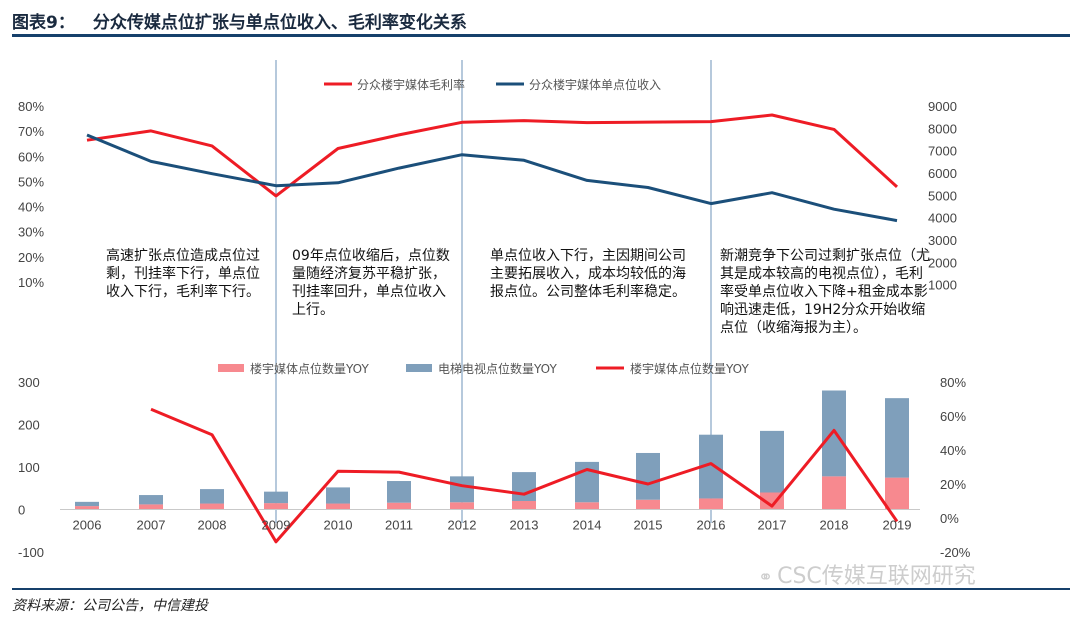  What do you see at coordinates (942, 285) in the screenshot?
I see `right-tick-label: 1000` at bounding box center [942, 285].